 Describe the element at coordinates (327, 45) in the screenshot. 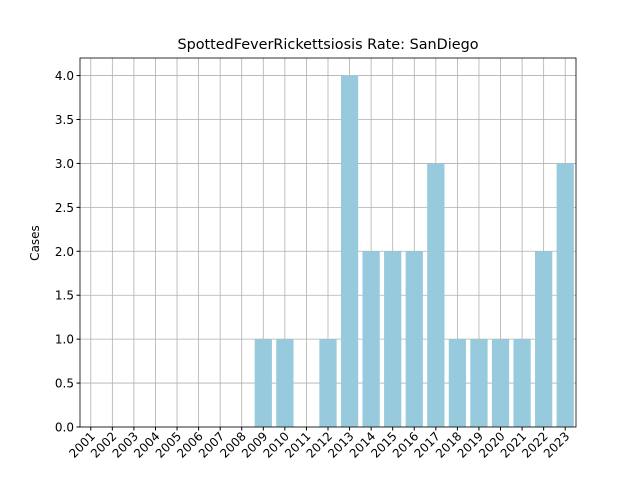

I see `chart-title: SpottedFeverRickettsiosis Rate: SanDiego` at that location.